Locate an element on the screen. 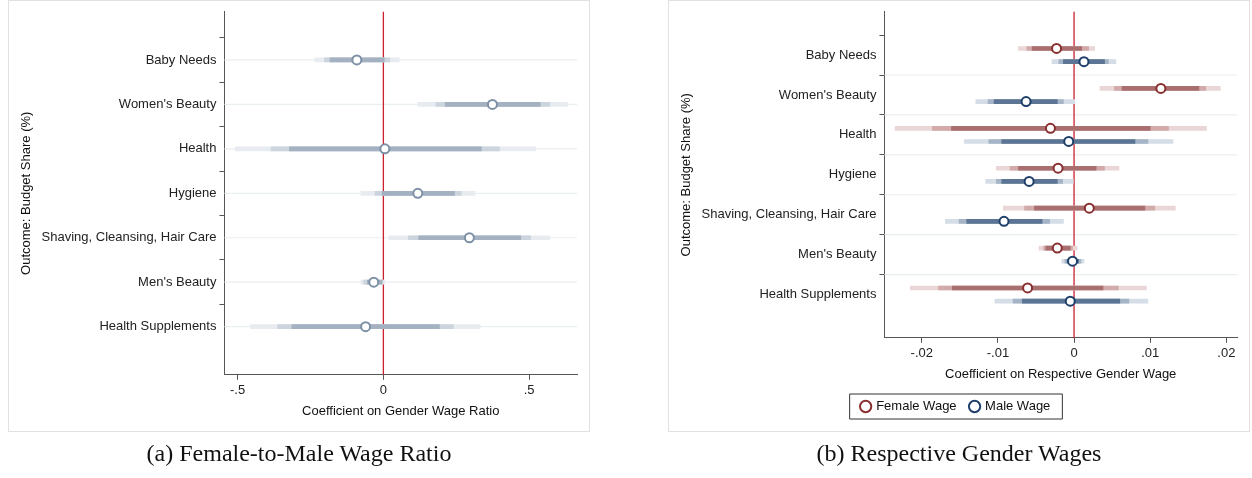 This screenshot has height=478, width=1252. x-tick-label: -.02 is located at coordinates (921, 353).